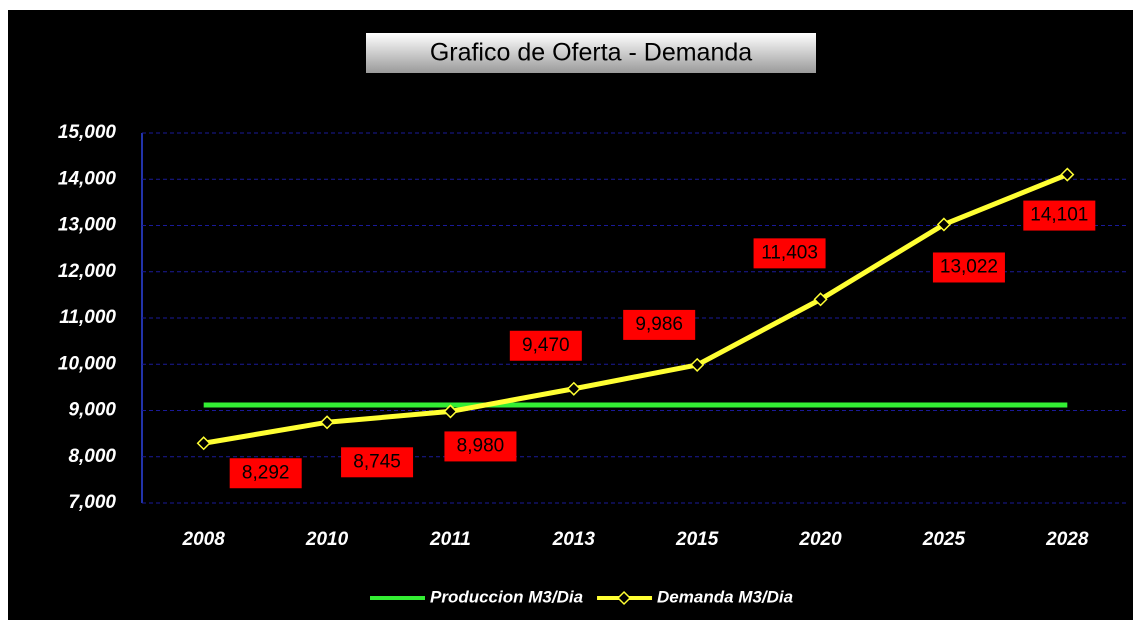  Describe the element at coordinates (87, 317) in the screenshot. I see `y-tick-label: 11,000` at that location.